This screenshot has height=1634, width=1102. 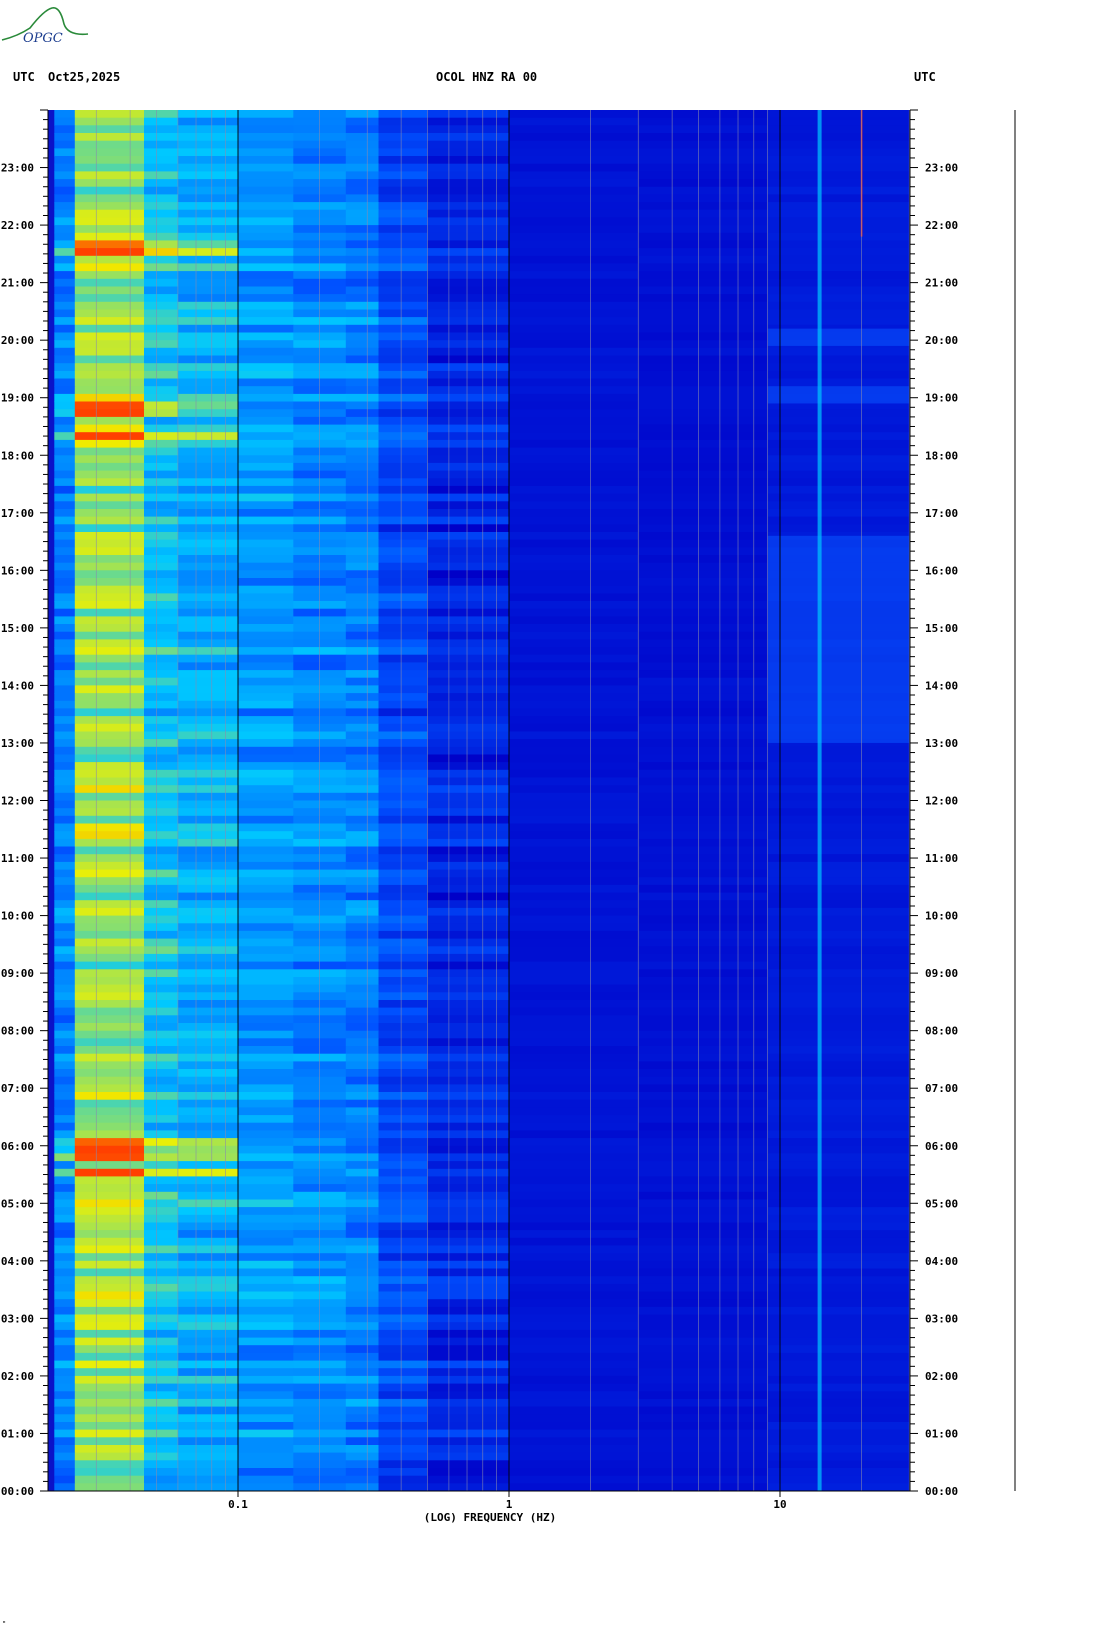 What do you see at coordinates (941, 283) in the screenshot?
I see `y-tick-label-right: 21:00` at bounding box center [941, 283].